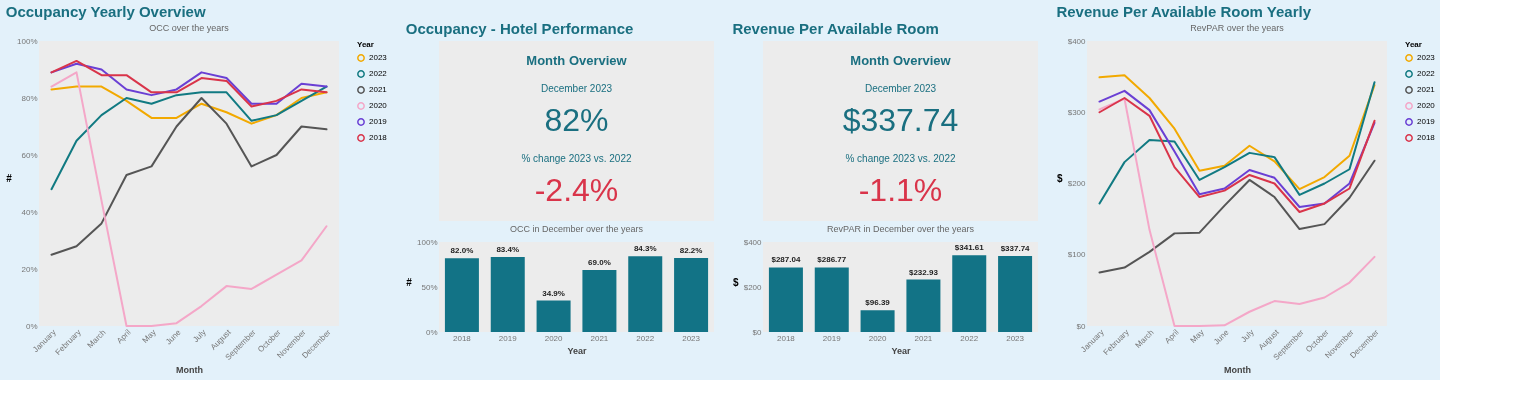 The image size is (1523, 415). Describe the element at coordinates (1237, 28) in the screenshot. I see `chart-subtitle: RevPAR over the years` at that location.